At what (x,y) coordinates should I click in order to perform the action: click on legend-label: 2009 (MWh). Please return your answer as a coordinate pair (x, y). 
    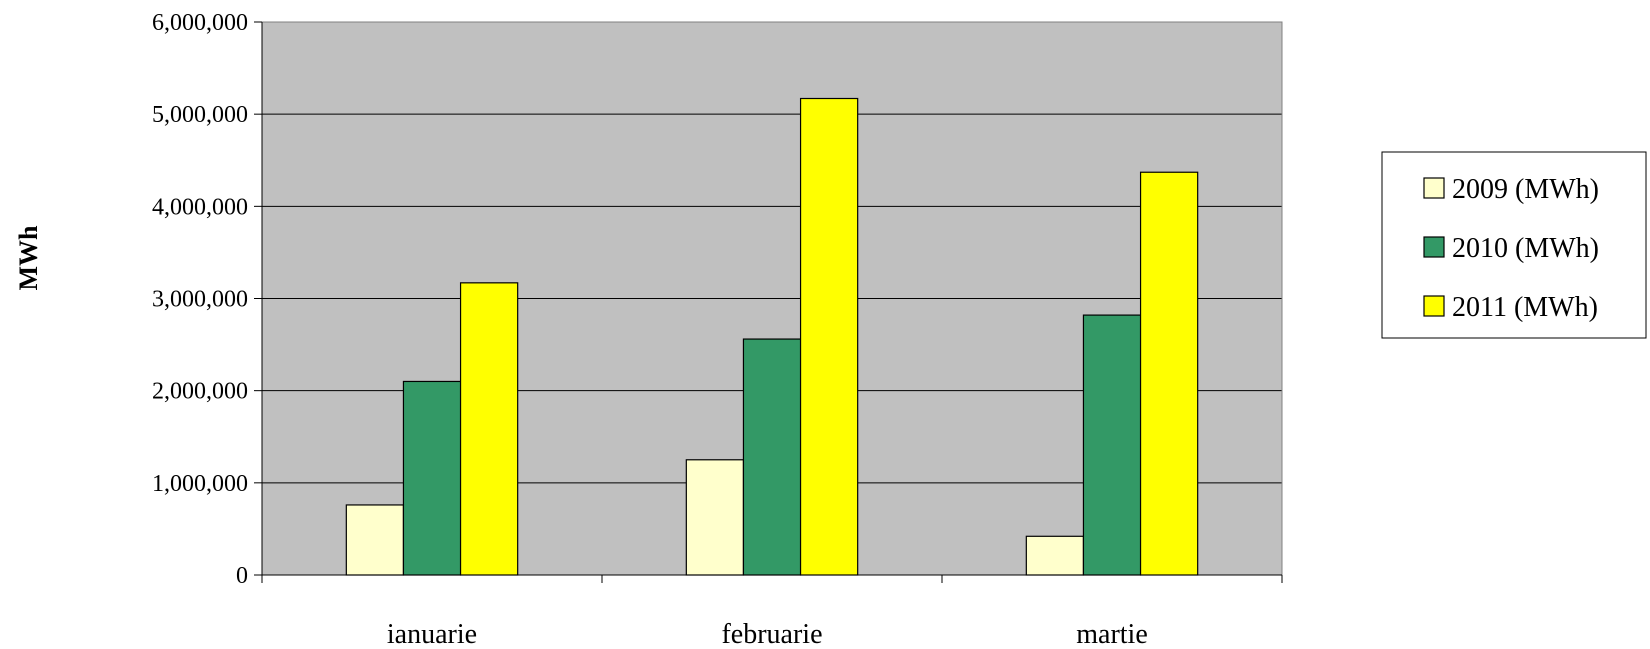
    Looking at the image, I should click on (1525, 189).